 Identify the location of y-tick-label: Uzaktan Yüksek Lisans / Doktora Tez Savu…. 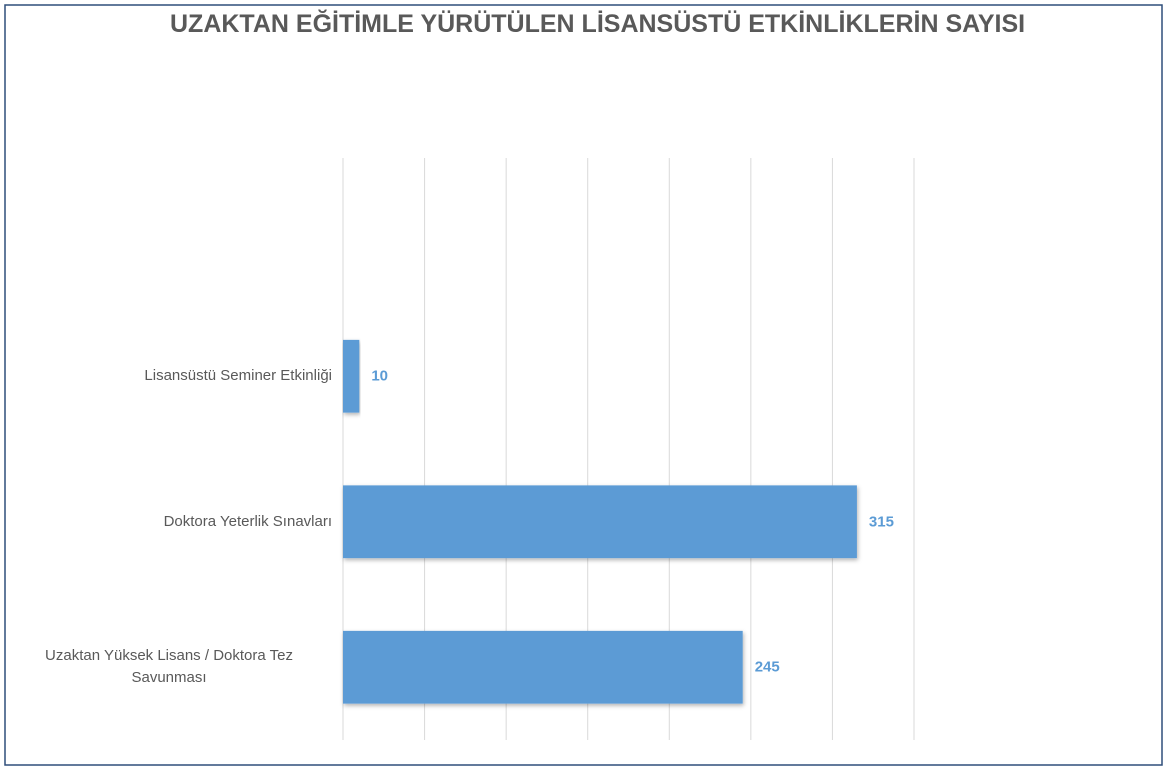
(169, 667).